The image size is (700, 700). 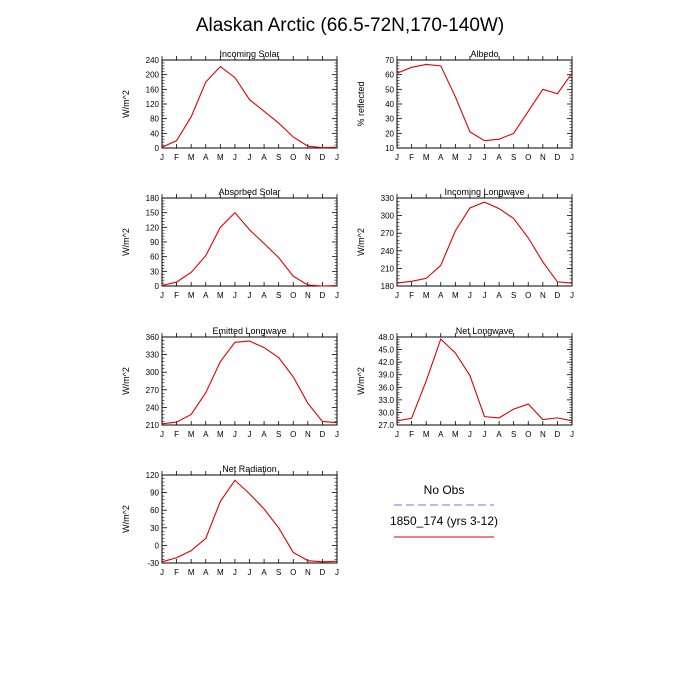 What do you see at coordinates (249, 192) in the screenshot?
I see `panel-title: Absorbed Solar` at bounding box center [249, 192].